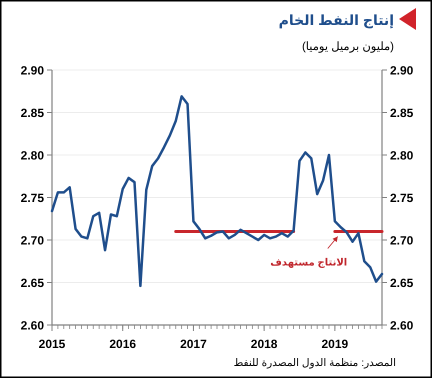 This screenshot has height=378, width=432. I want to click on y2-tick-label: 2.65, so click(402, 283).